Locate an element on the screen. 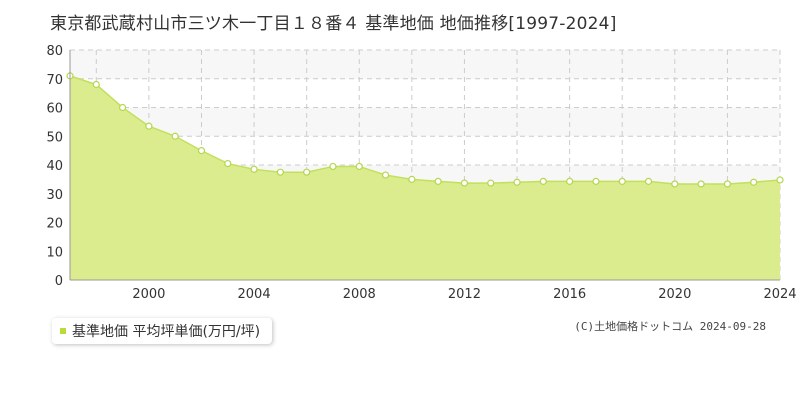 This screenshot has width=800, height=400. y-tick-label: 40 is located at coordinates (54, 166).